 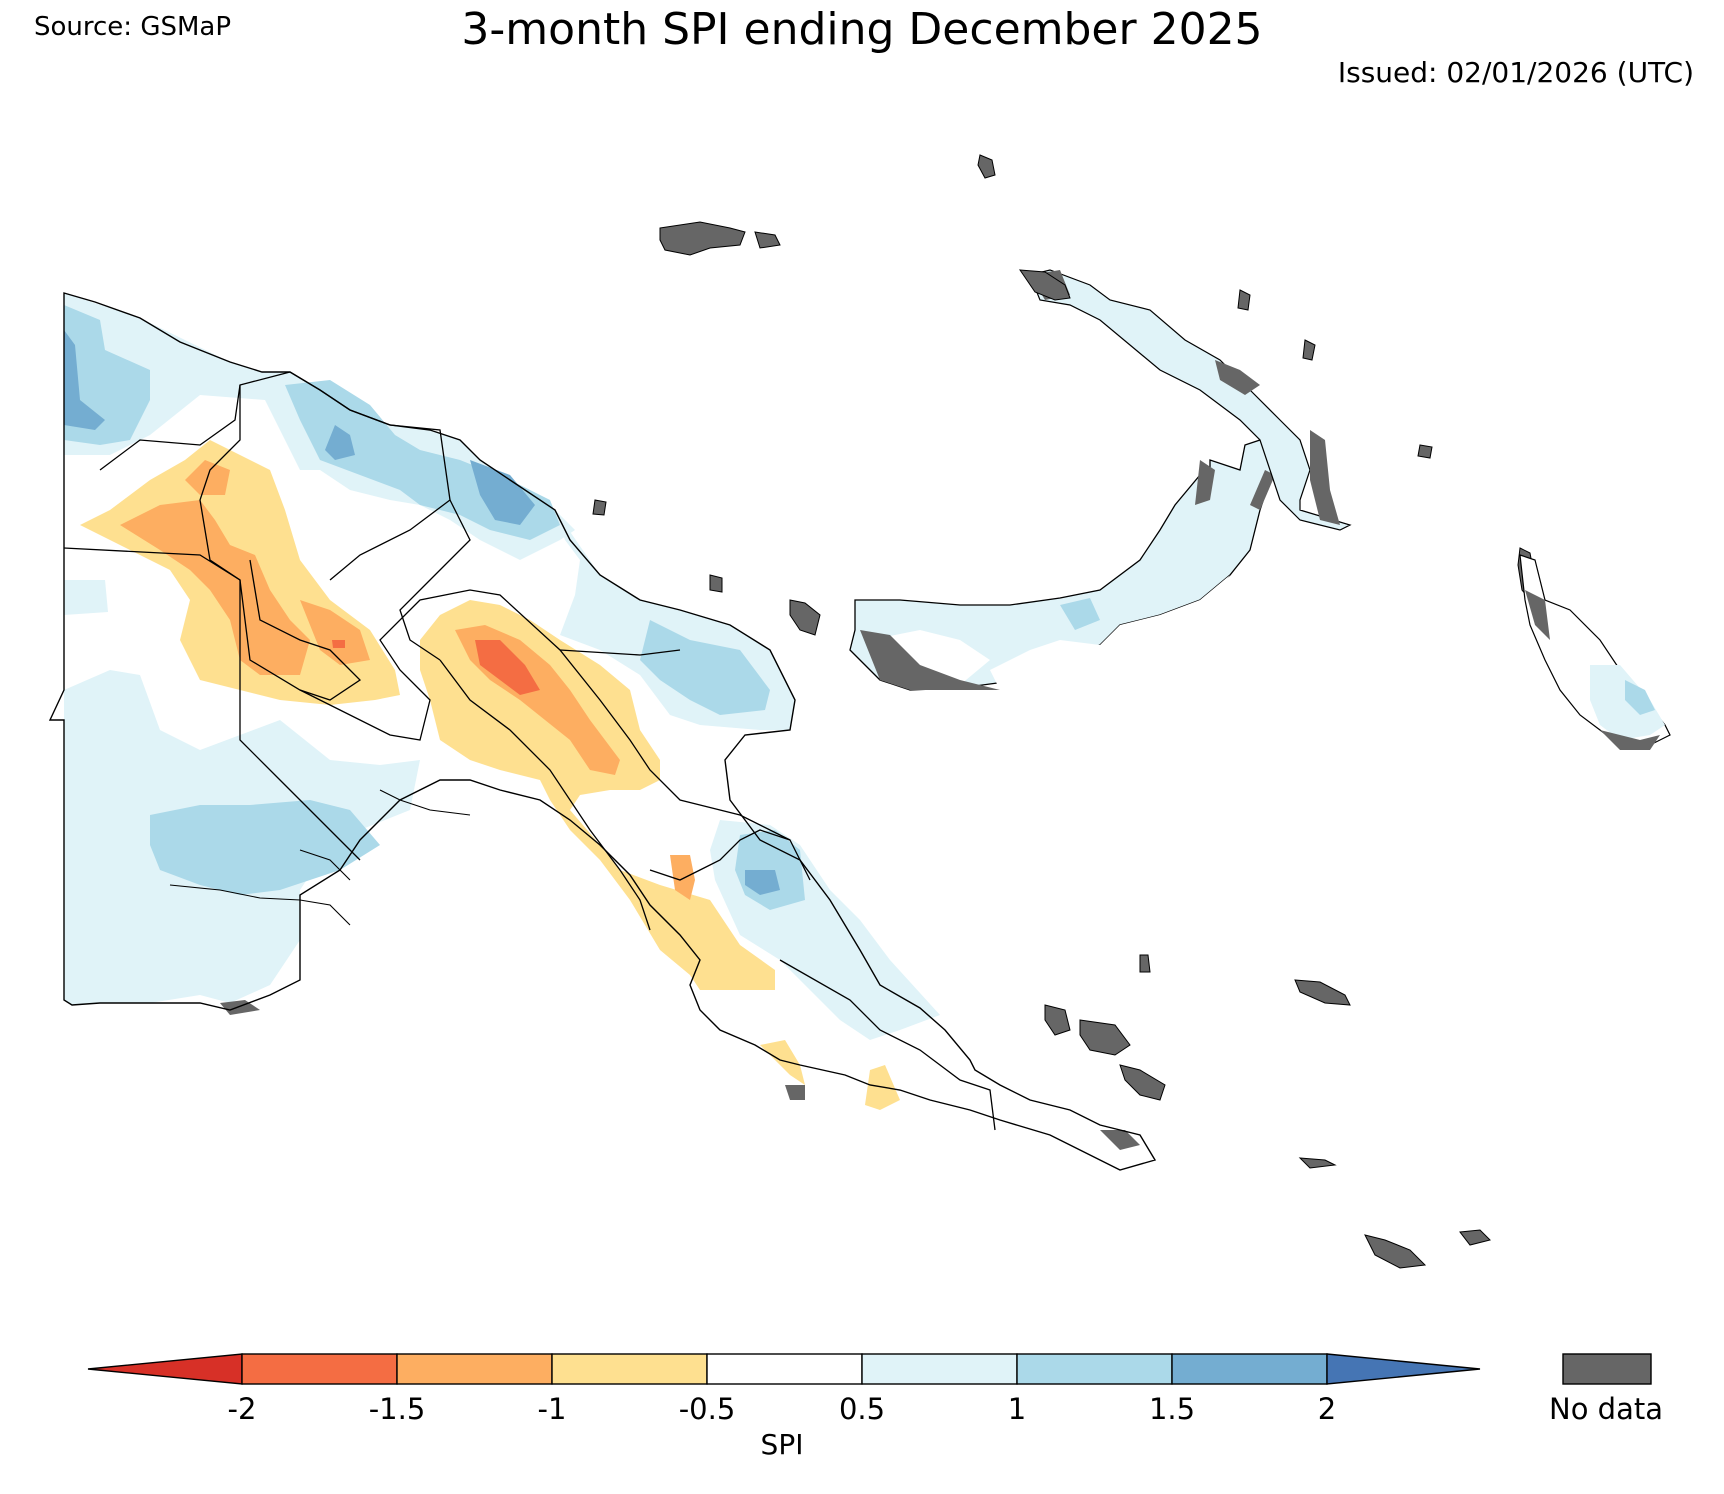 I want to click on colorbar-bin-neg1-neg0.5, so click(x=629, y=1369).